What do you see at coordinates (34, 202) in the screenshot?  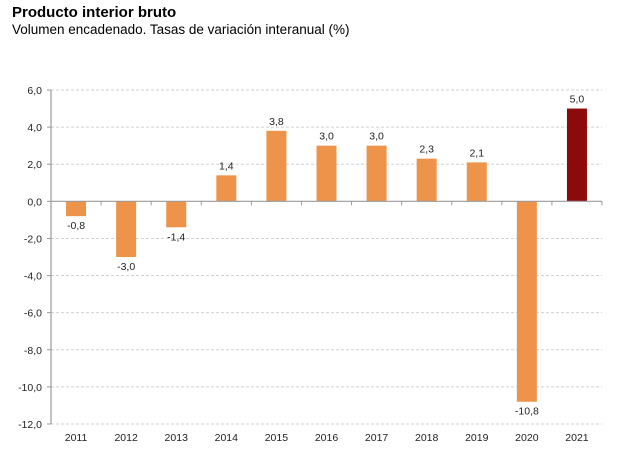 I see `y-tick-label: 0,0` at bounding box center [34, 202].